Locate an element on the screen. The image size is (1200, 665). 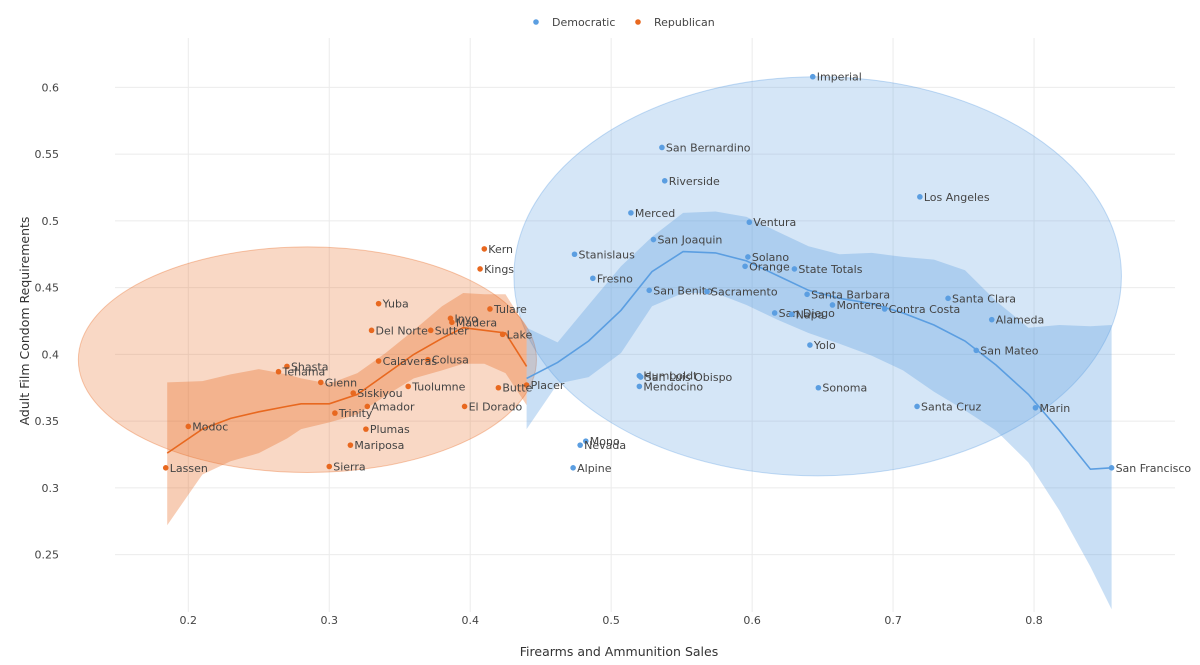
point-label-imperial: Imperial is located at coordinates (839, 77).